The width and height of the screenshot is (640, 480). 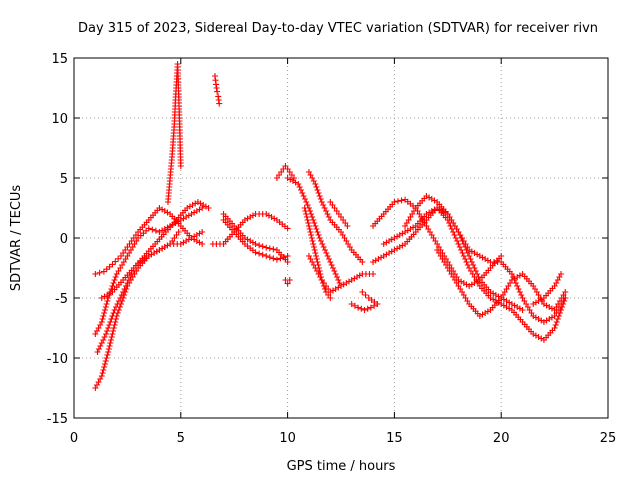 I want to click on data-point-track-h, so click(x=266, y=247).